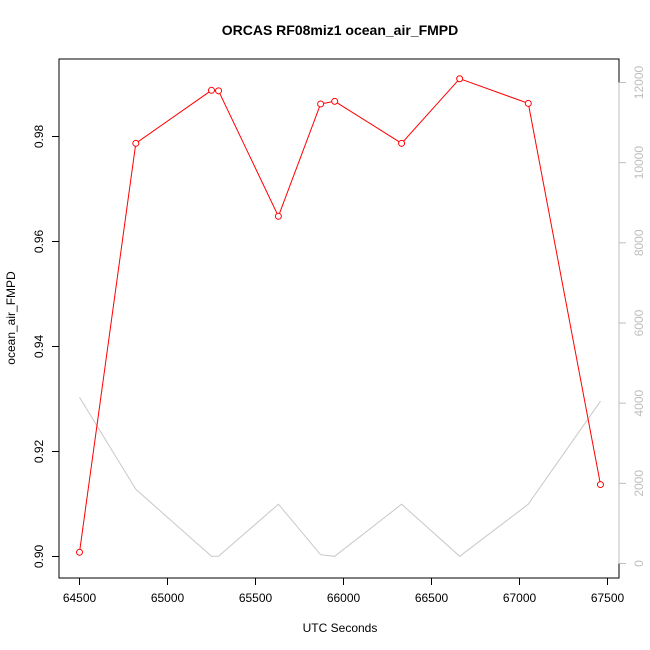 The image size is (650, 650). Describe the element at coordinates (168, 598) in the screenshot. I see `x-tick-label: 65000` at that location.